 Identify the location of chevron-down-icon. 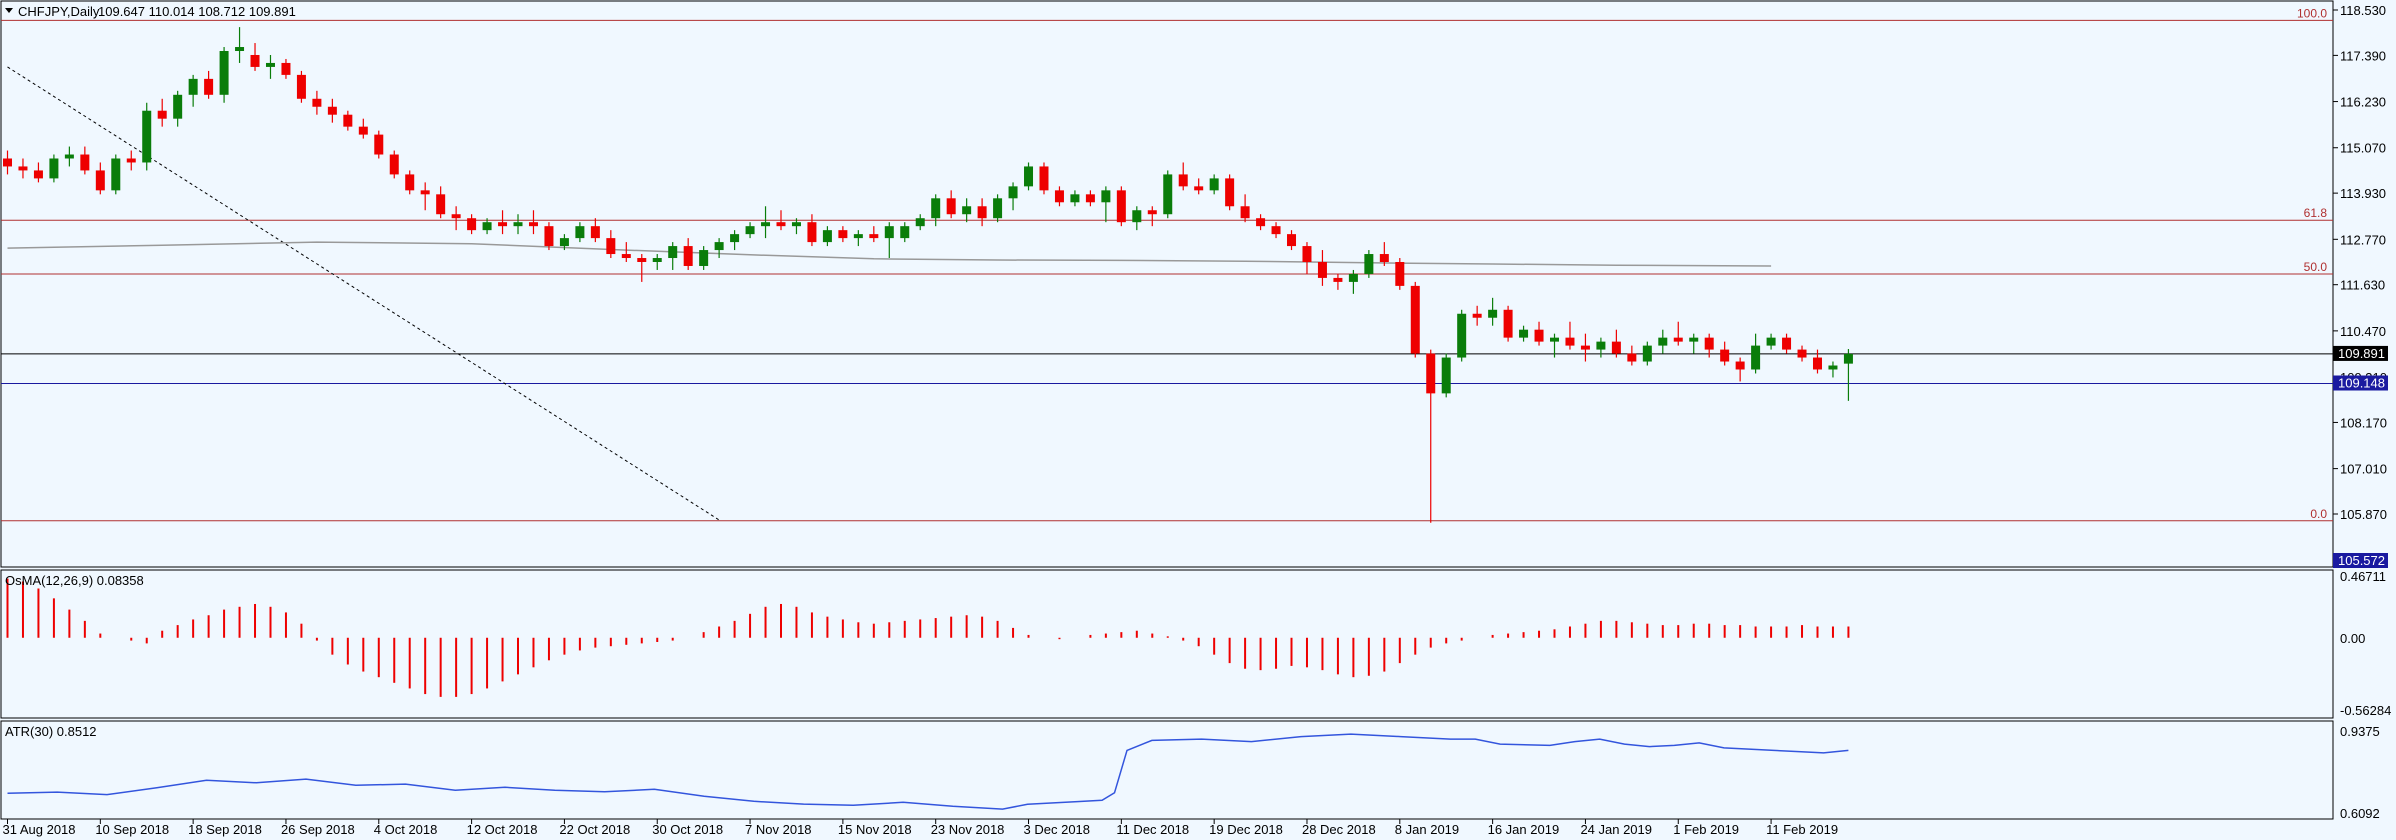
(9, 10).